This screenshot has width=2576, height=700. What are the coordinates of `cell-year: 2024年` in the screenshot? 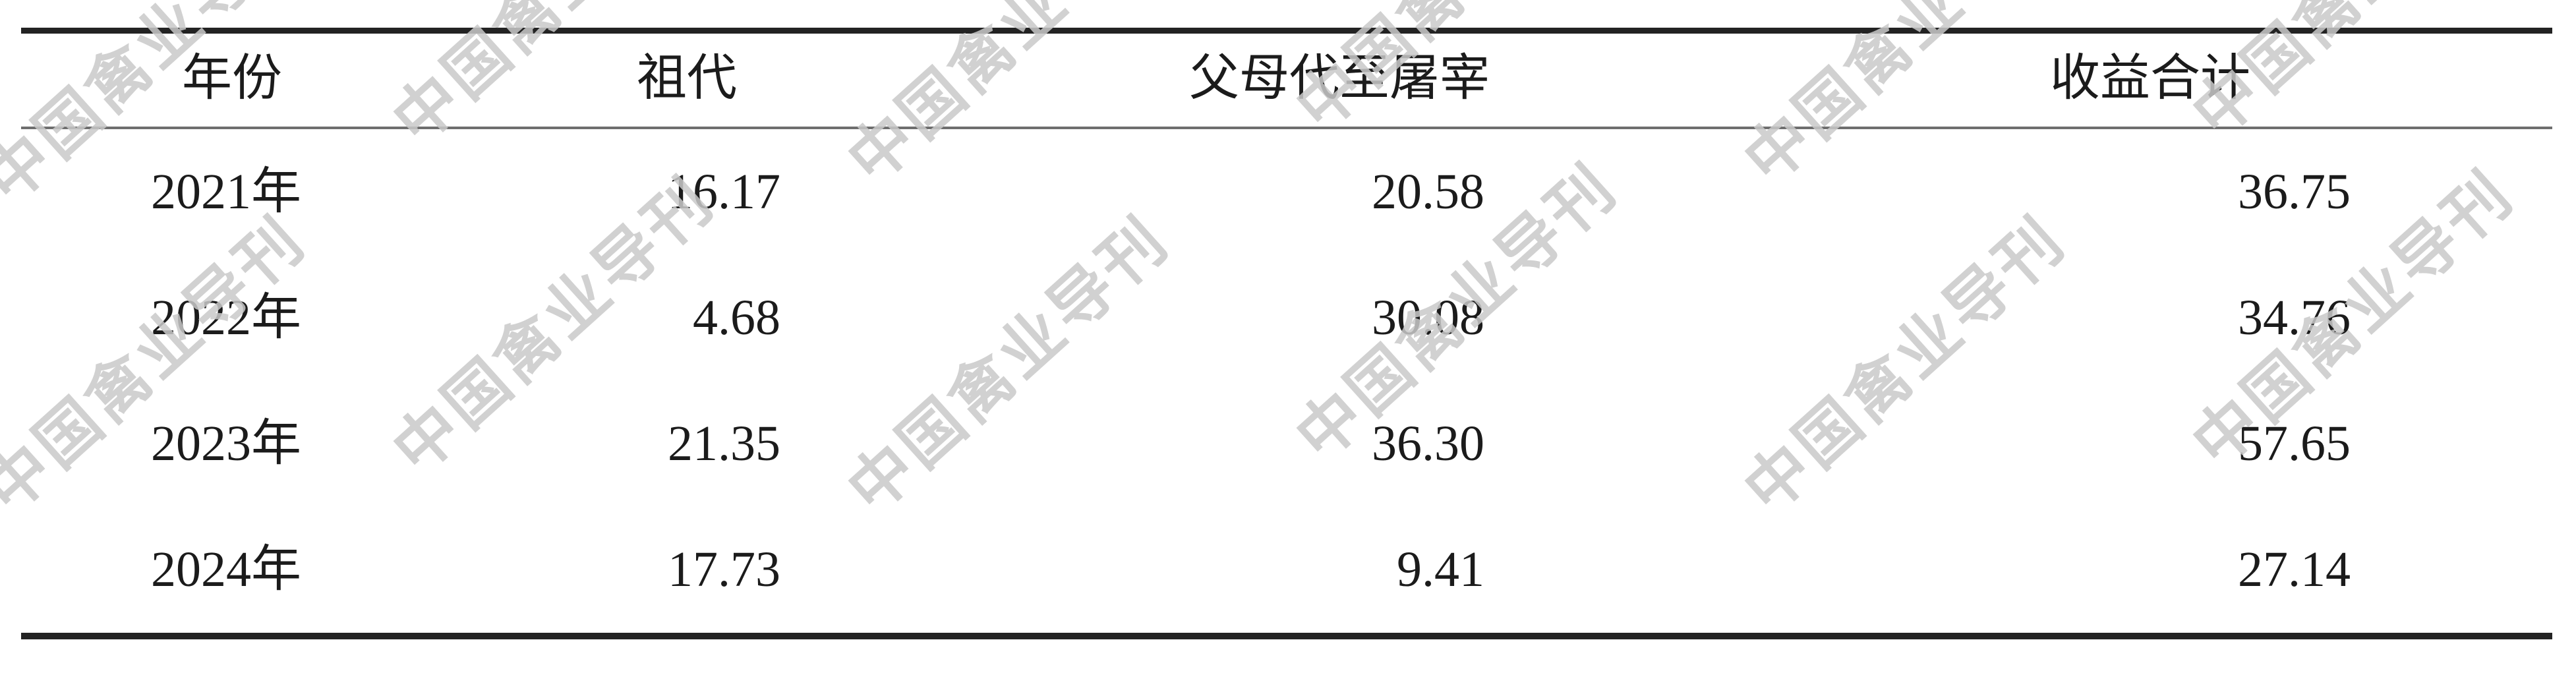 It's located at (232, 573).